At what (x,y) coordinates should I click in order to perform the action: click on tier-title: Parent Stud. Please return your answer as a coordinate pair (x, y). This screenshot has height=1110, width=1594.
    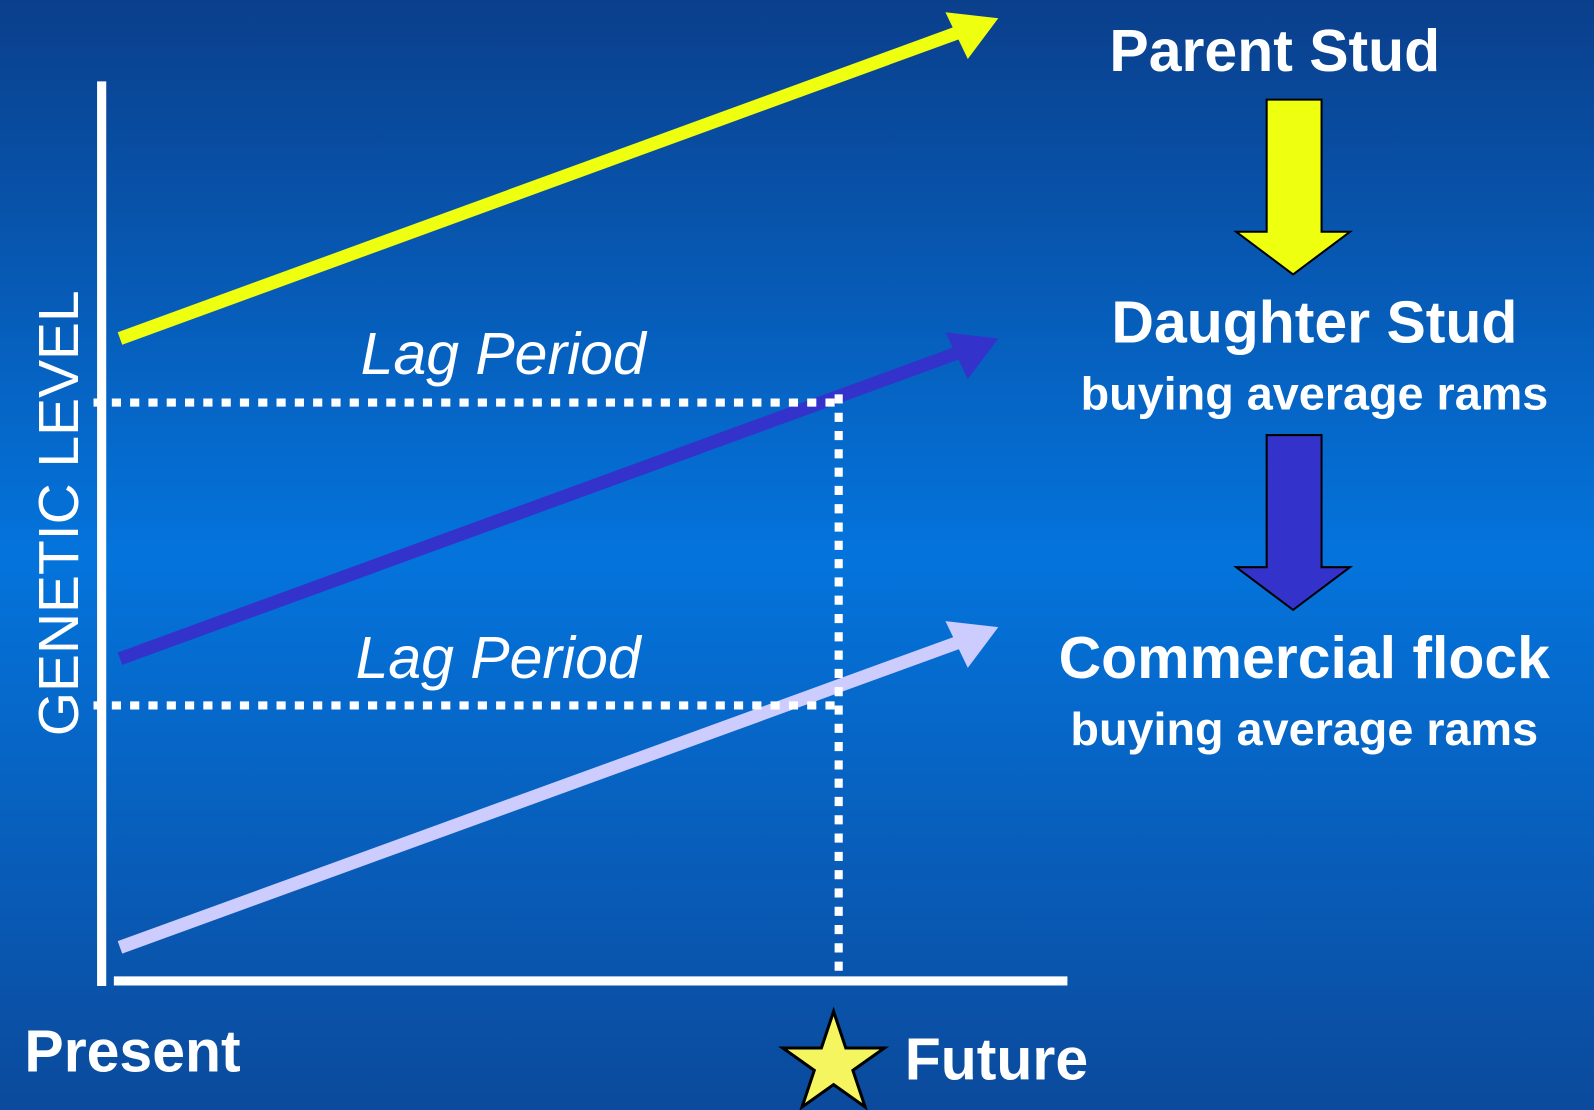
    Looking at the image, I should click on (1274, 51).